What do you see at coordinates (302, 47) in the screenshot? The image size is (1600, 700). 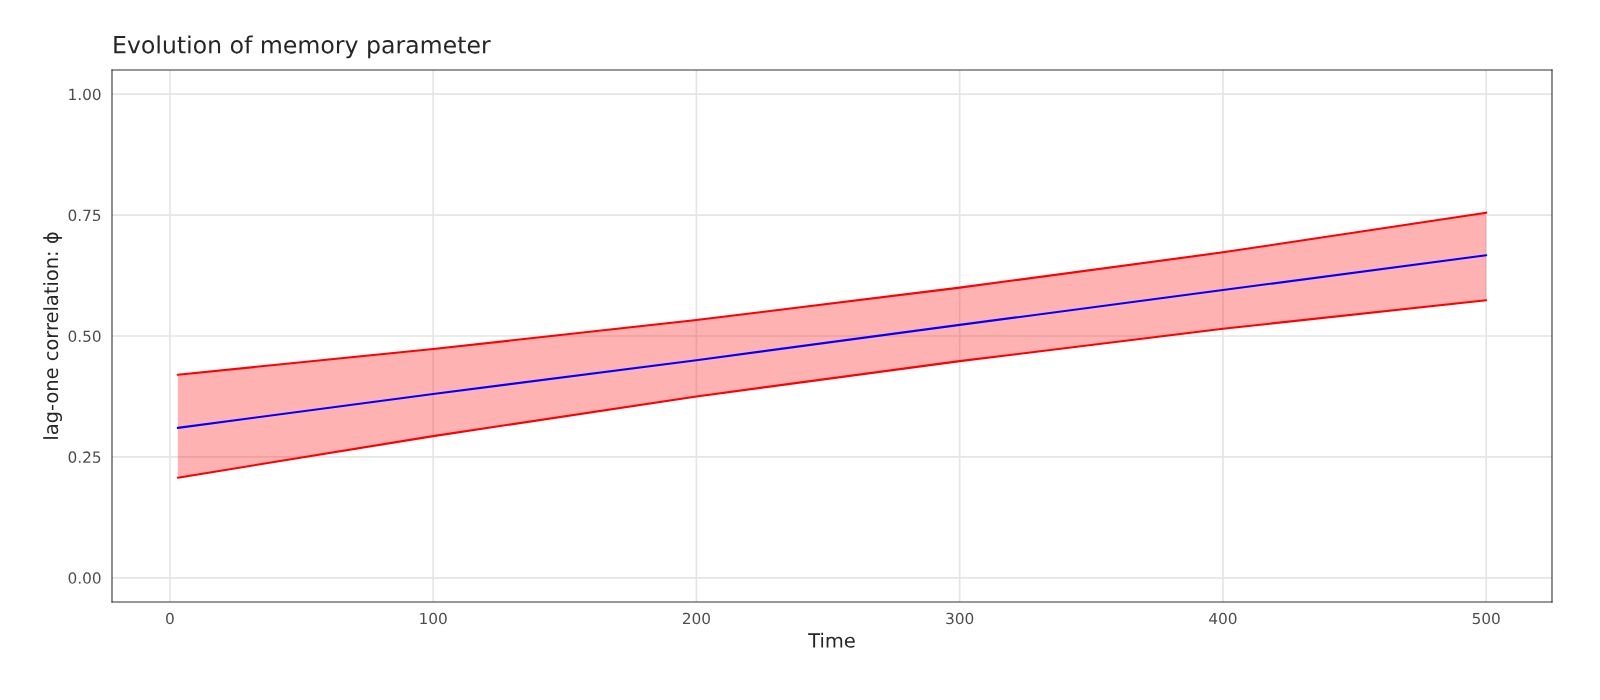 I see `chart-title: Evolution of memory parameter` at bounding box center [302, 47].